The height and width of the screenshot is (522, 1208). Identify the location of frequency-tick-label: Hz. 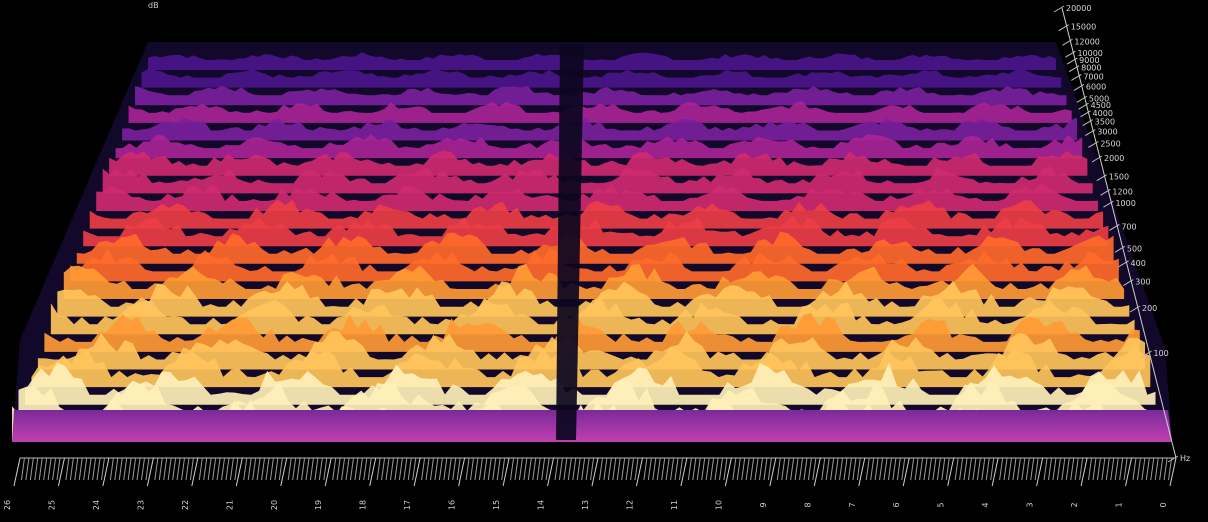
(1185, 458).